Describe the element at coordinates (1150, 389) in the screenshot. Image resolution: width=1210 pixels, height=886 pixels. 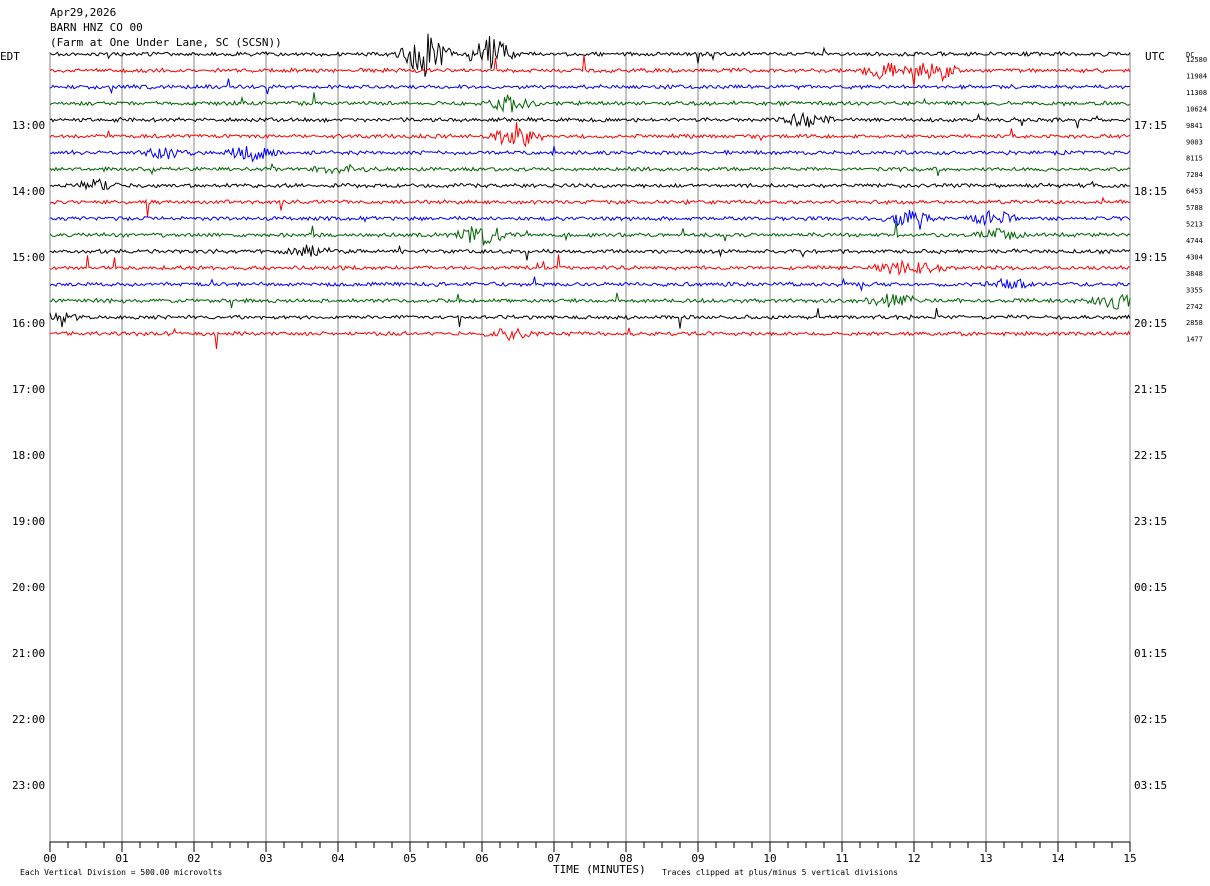
I see `utc-hour-label: 21:15` at that location.